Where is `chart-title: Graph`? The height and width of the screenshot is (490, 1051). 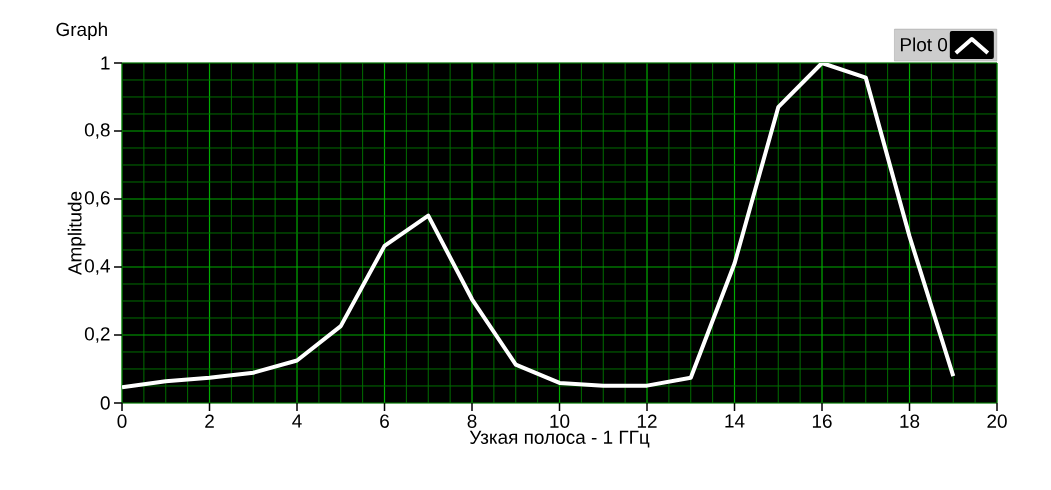 chart-title: Graph is located at coordinates (81, 31).